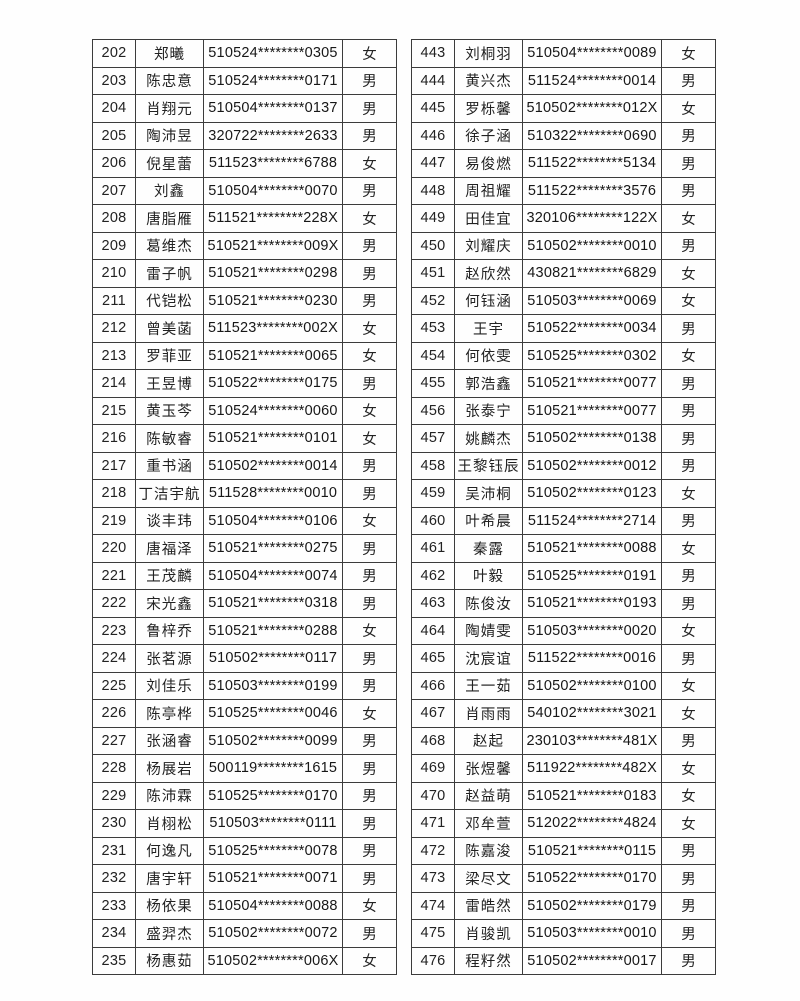 This screenshot has height=1001, width=800. What do you see at coordinates (273, 630) in the screenshot?
I see `cell-id: 510521********0288` at bounding box center [273, 630].